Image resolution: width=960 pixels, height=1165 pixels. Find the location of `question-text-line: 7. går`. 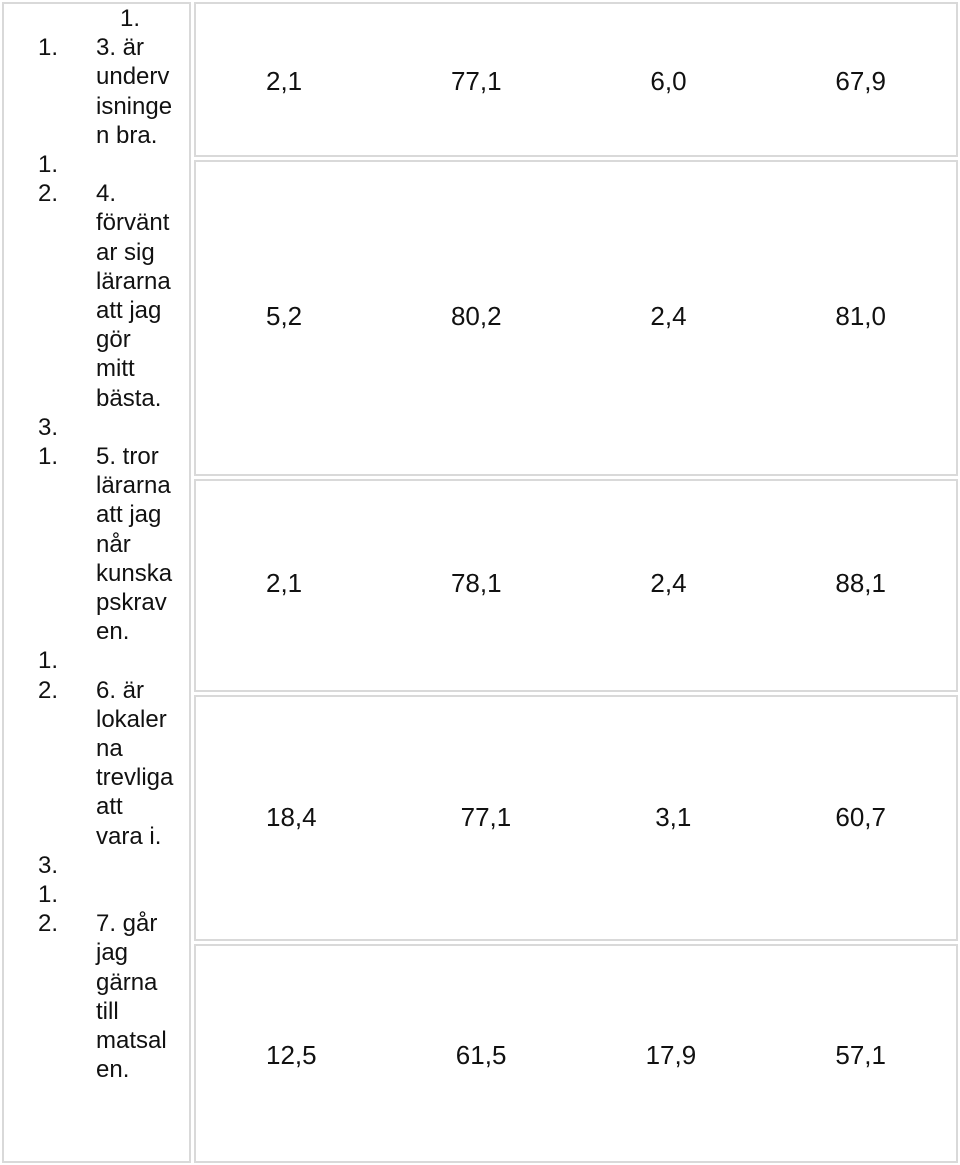

question-text-line: 7. går is located at coordinates (127, 924).